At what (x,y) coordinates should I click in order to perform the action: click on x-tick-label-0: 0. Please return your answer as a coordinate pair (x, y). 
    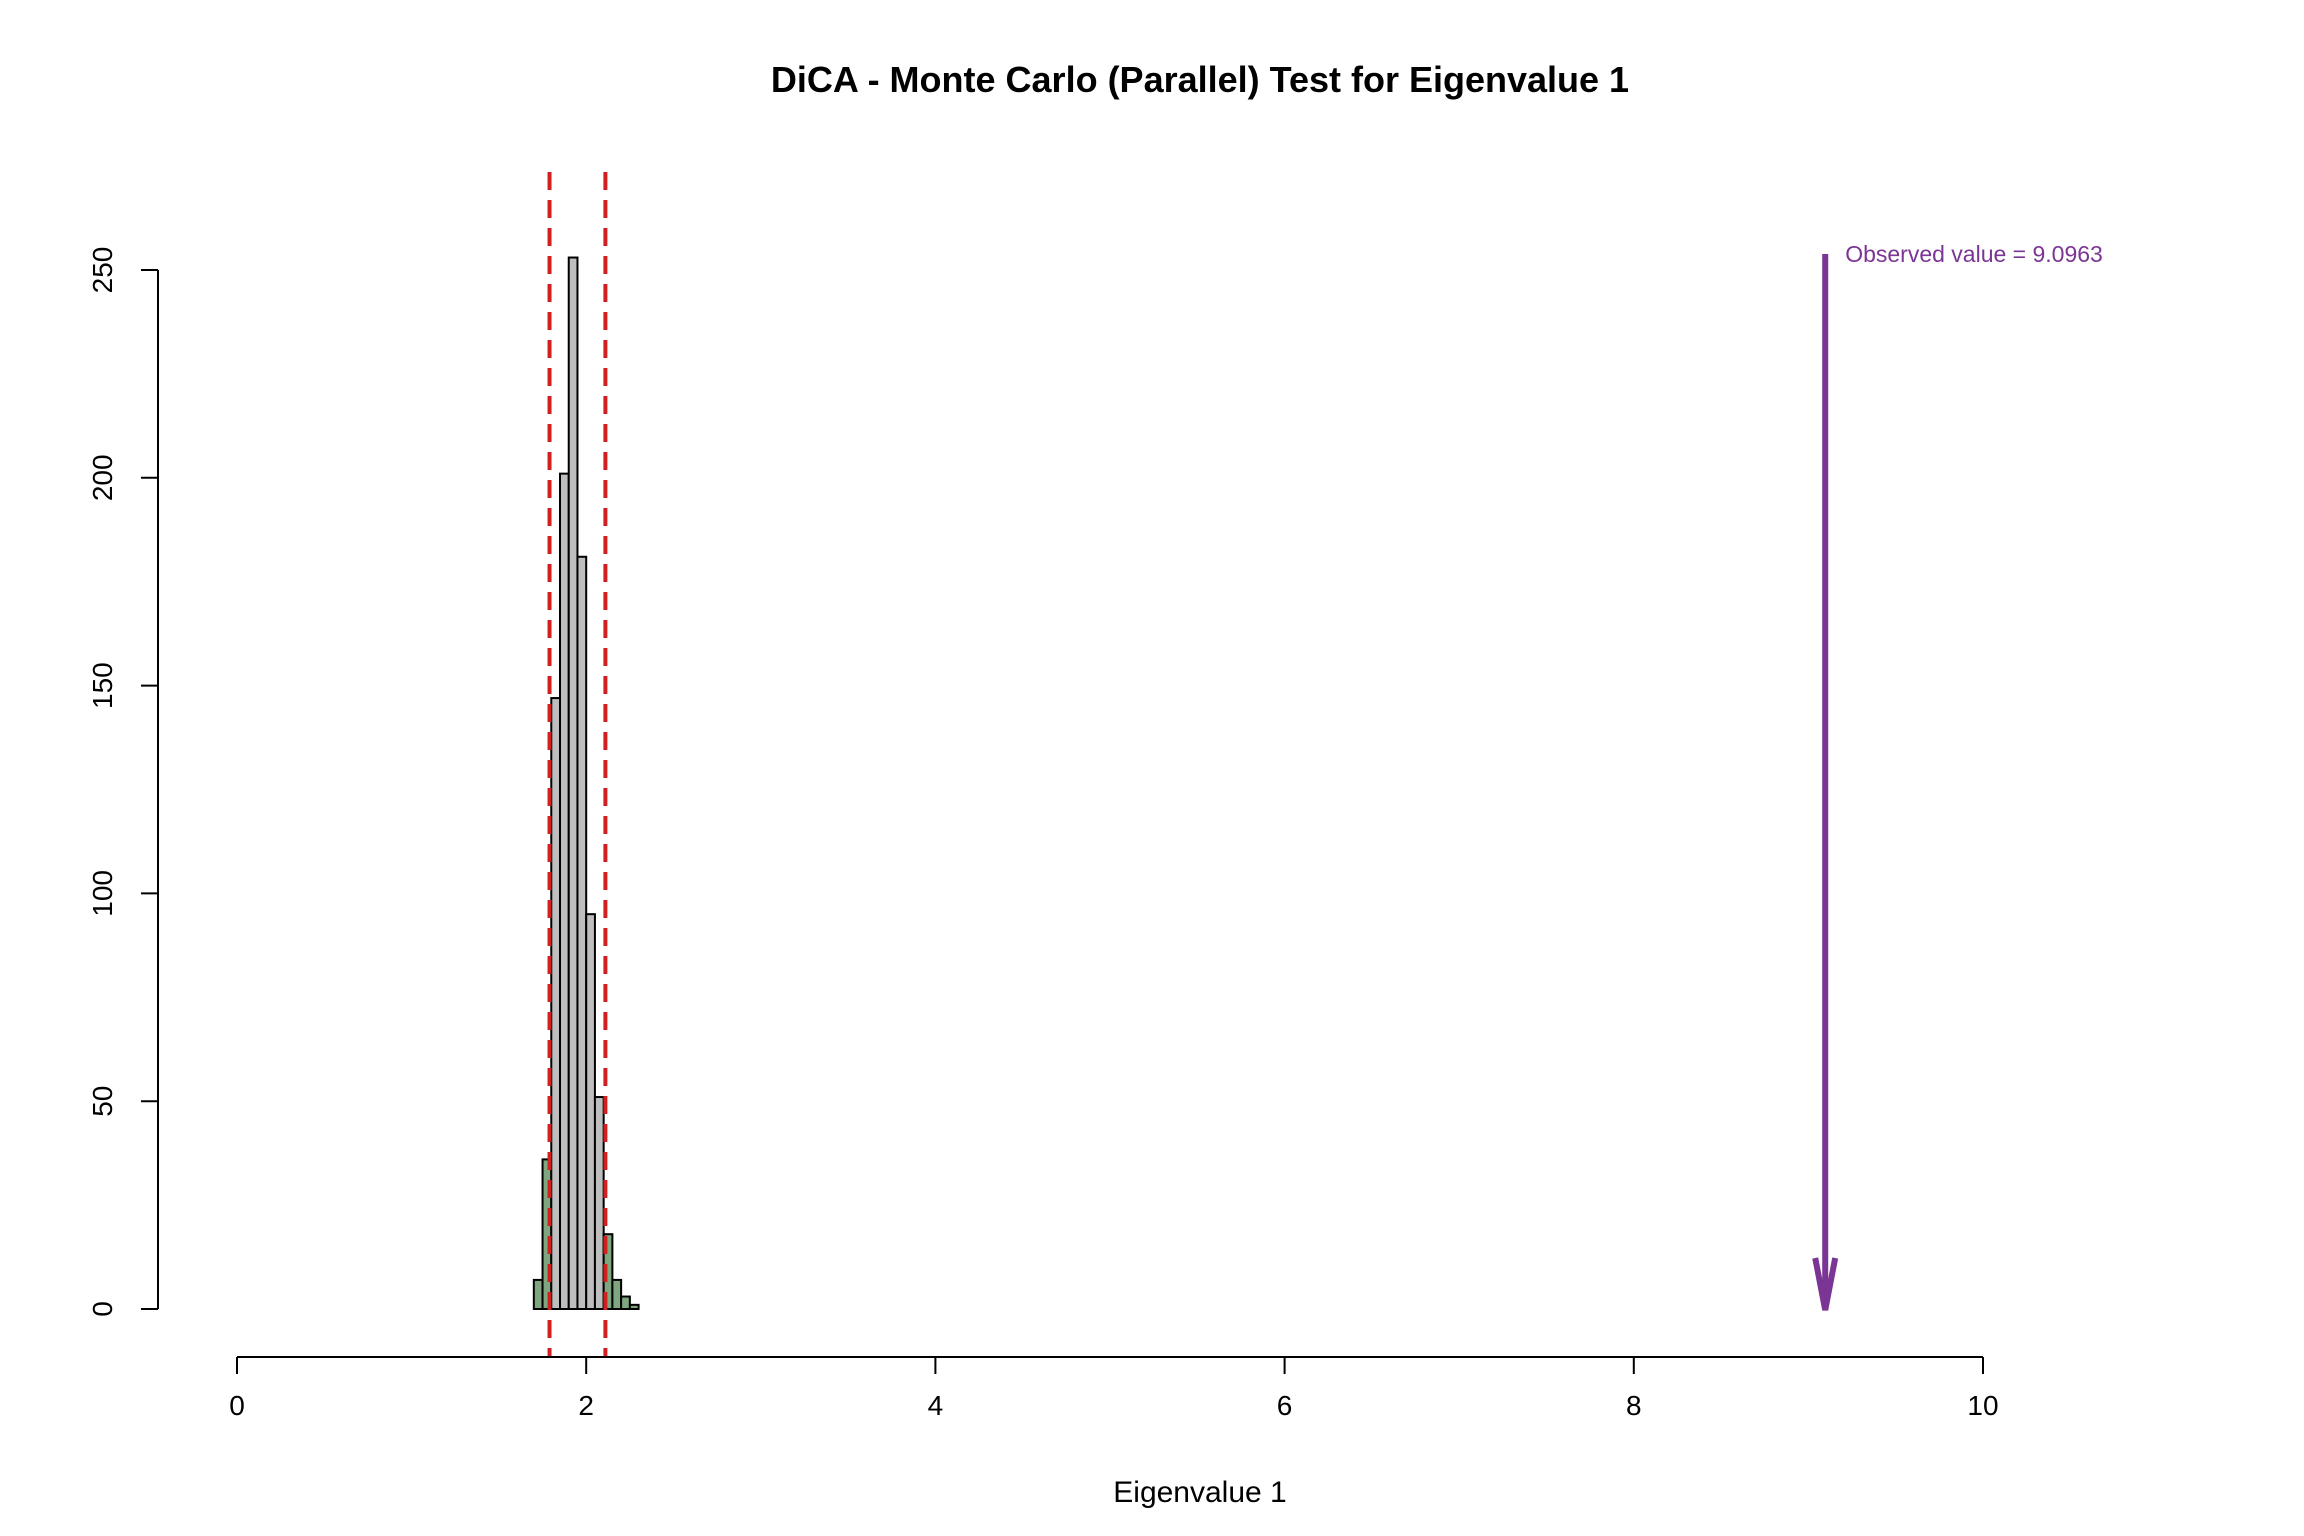
    Looking at the image, I should click on (237, 1405).